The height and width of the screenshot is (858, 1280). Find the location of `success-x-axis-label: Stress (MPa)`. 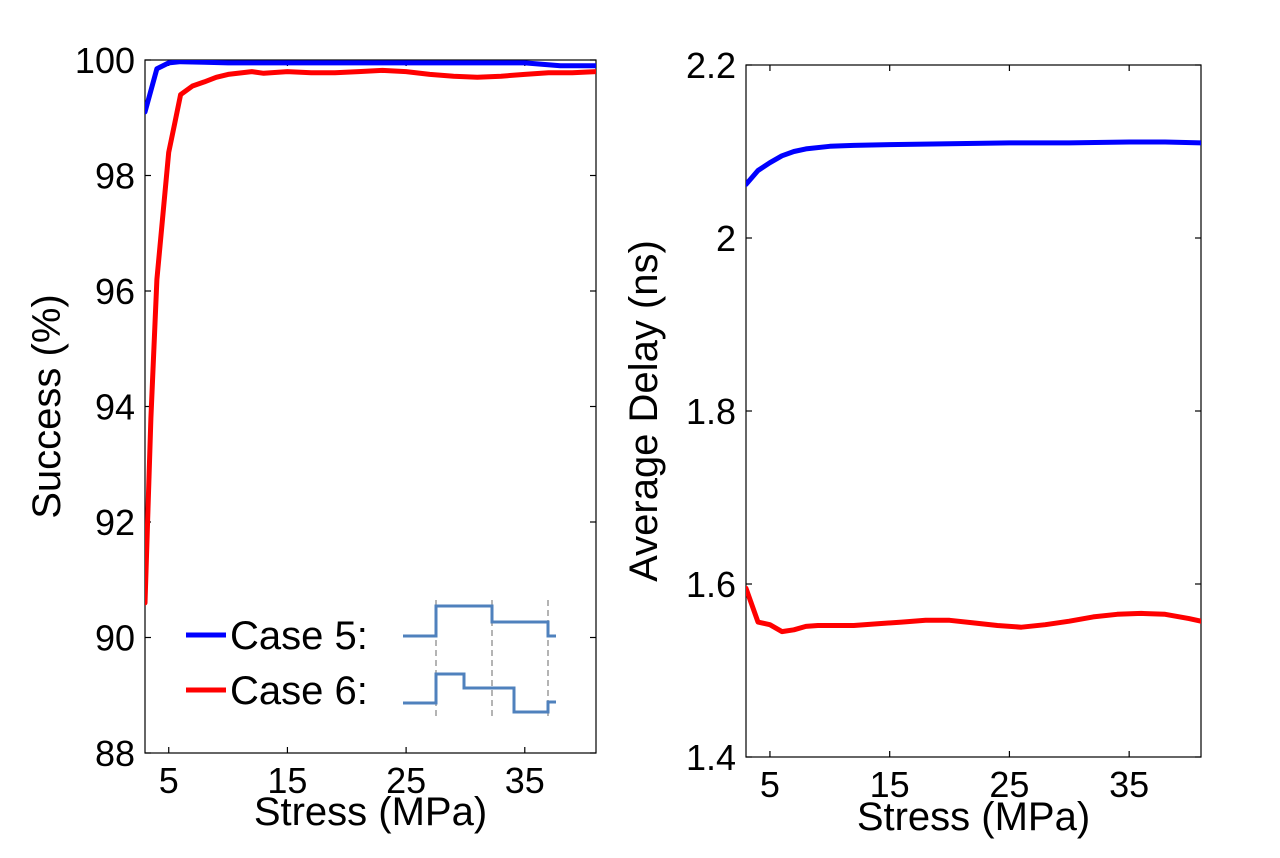

success-x-axis-label: Stress (MPa) is located at coordinates (370, 812).